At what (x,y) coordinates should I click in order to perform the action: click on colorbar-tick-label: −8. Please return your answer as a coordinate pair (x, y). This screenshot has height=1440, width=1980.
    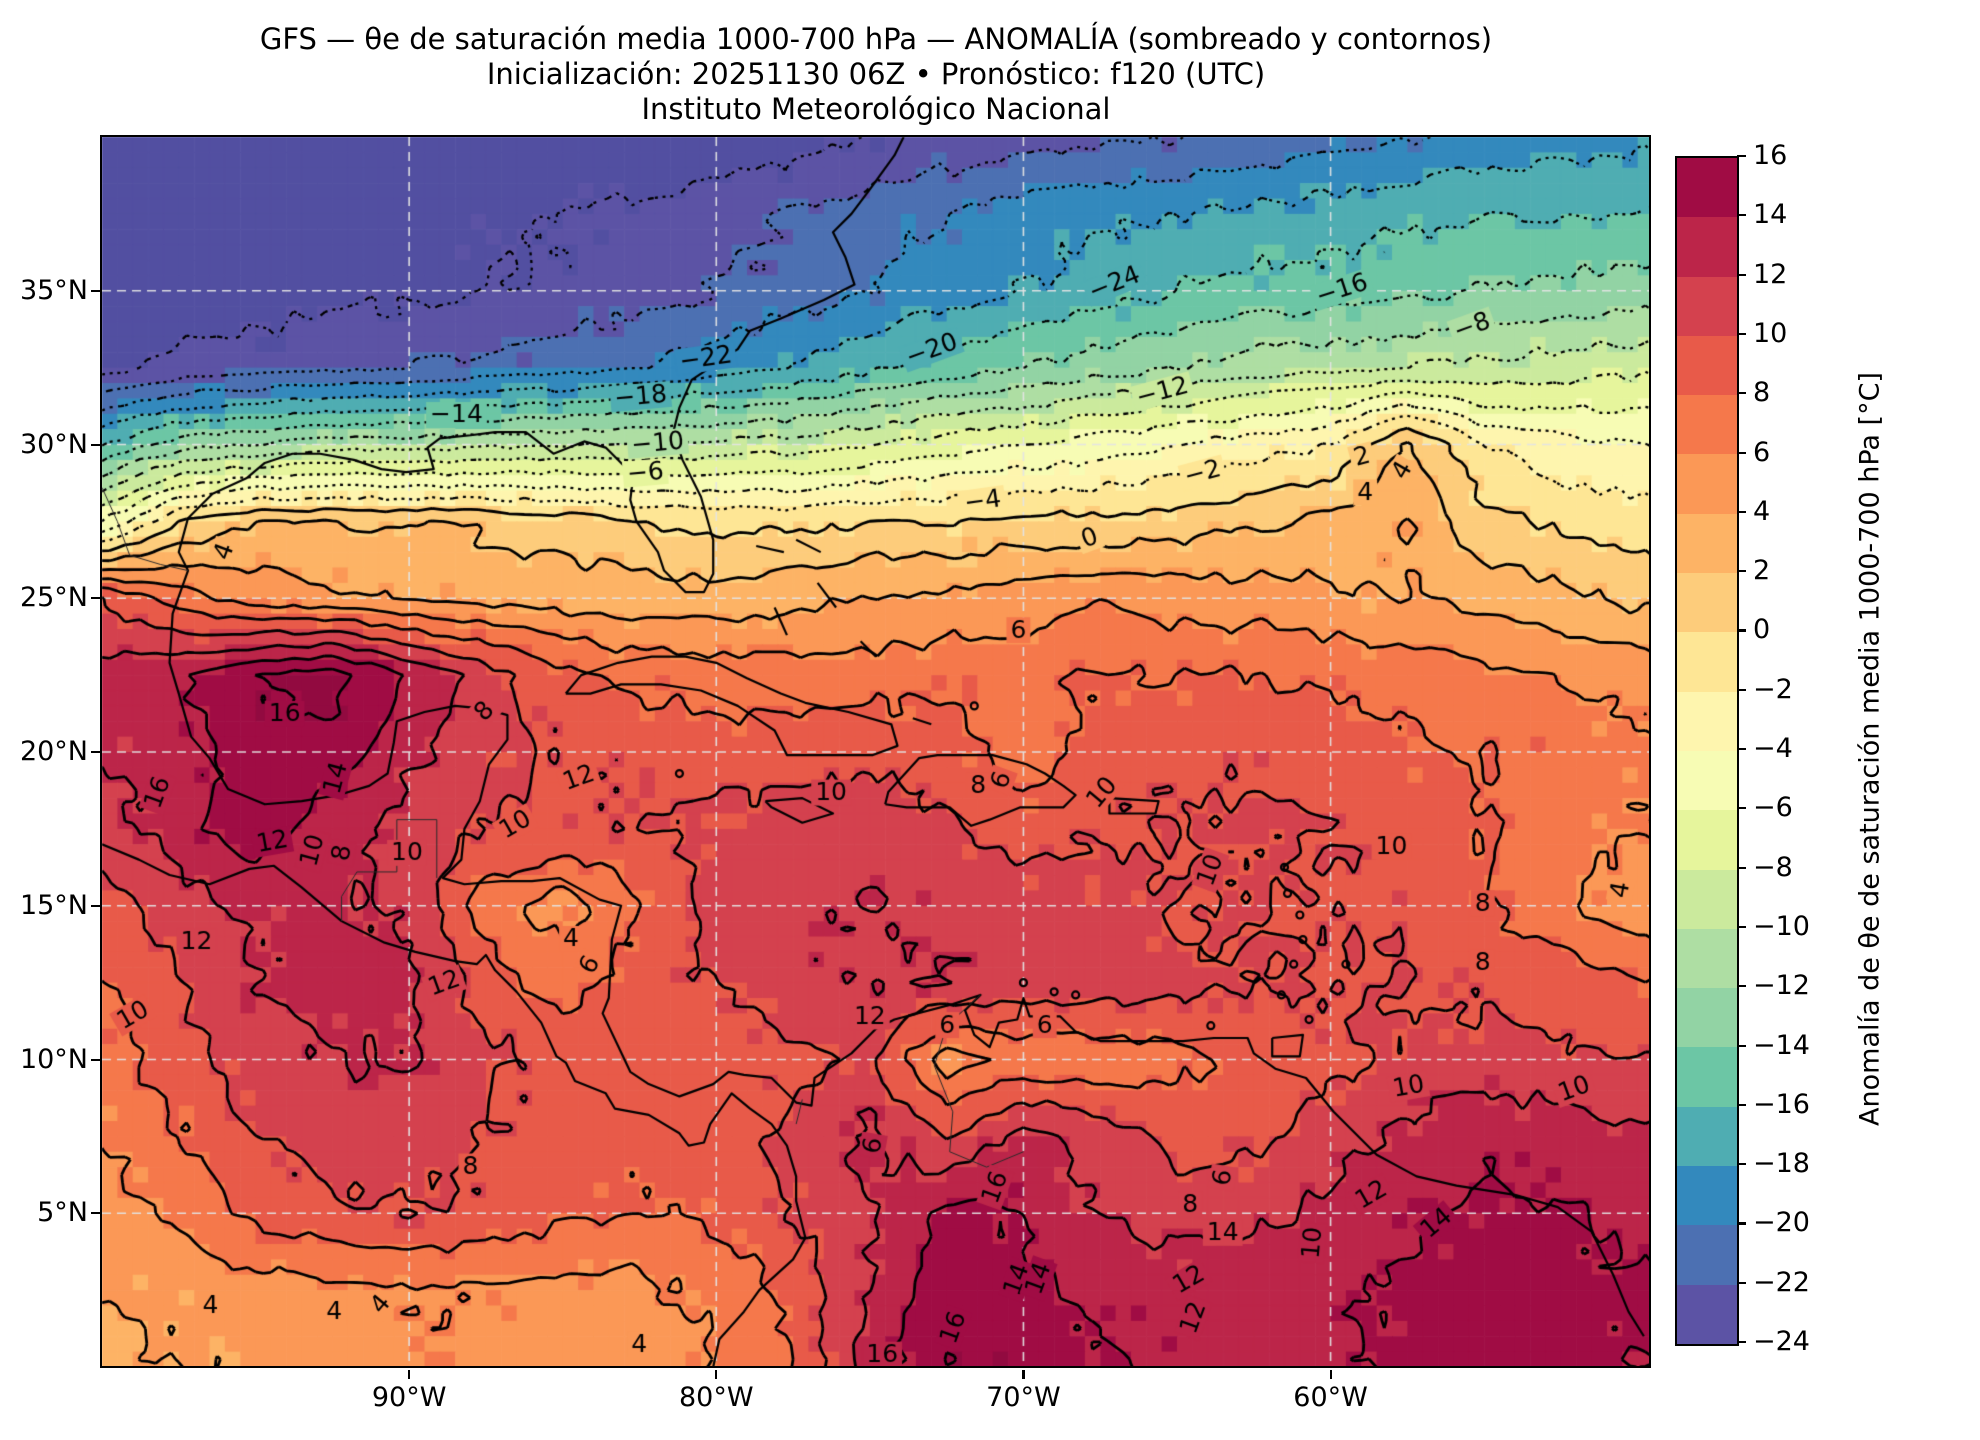
    Looking at the image, I should click on (1773, 867).